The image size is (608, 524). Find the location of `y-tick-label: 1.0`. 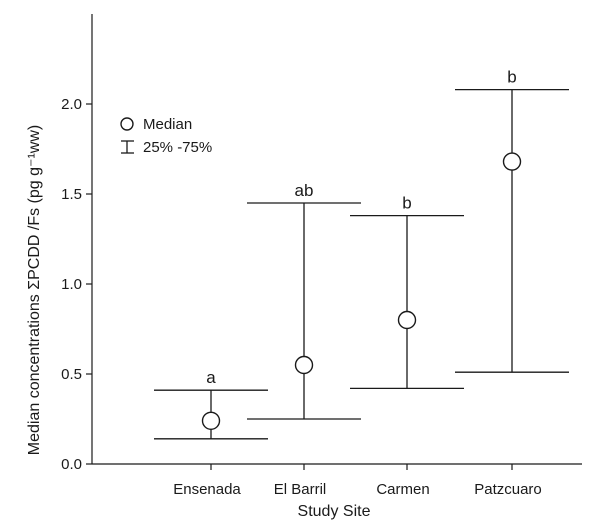

y-tick-label: 1.0 is located at coordinates (71, 284).